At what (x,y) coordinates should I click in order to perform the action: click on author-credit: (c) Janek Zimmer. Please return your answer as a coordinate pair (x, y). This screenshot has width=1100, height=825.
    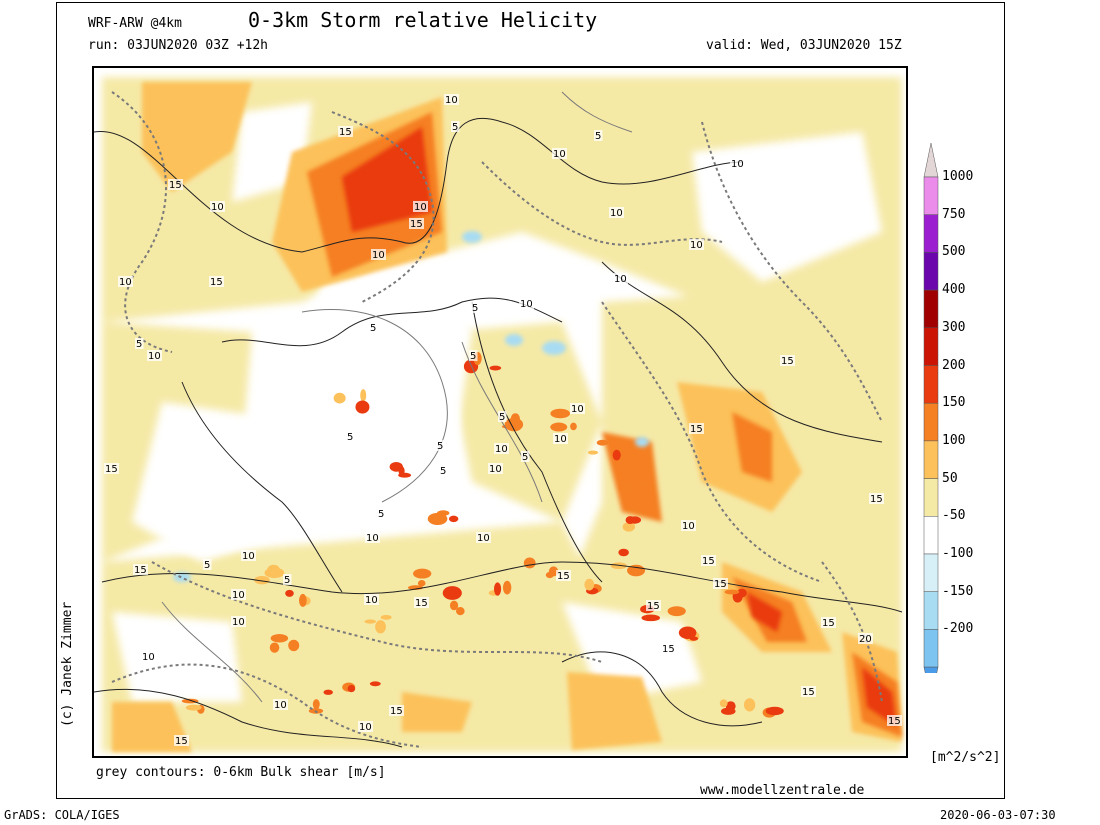
    Looking at the image, I should click on (67, 664).